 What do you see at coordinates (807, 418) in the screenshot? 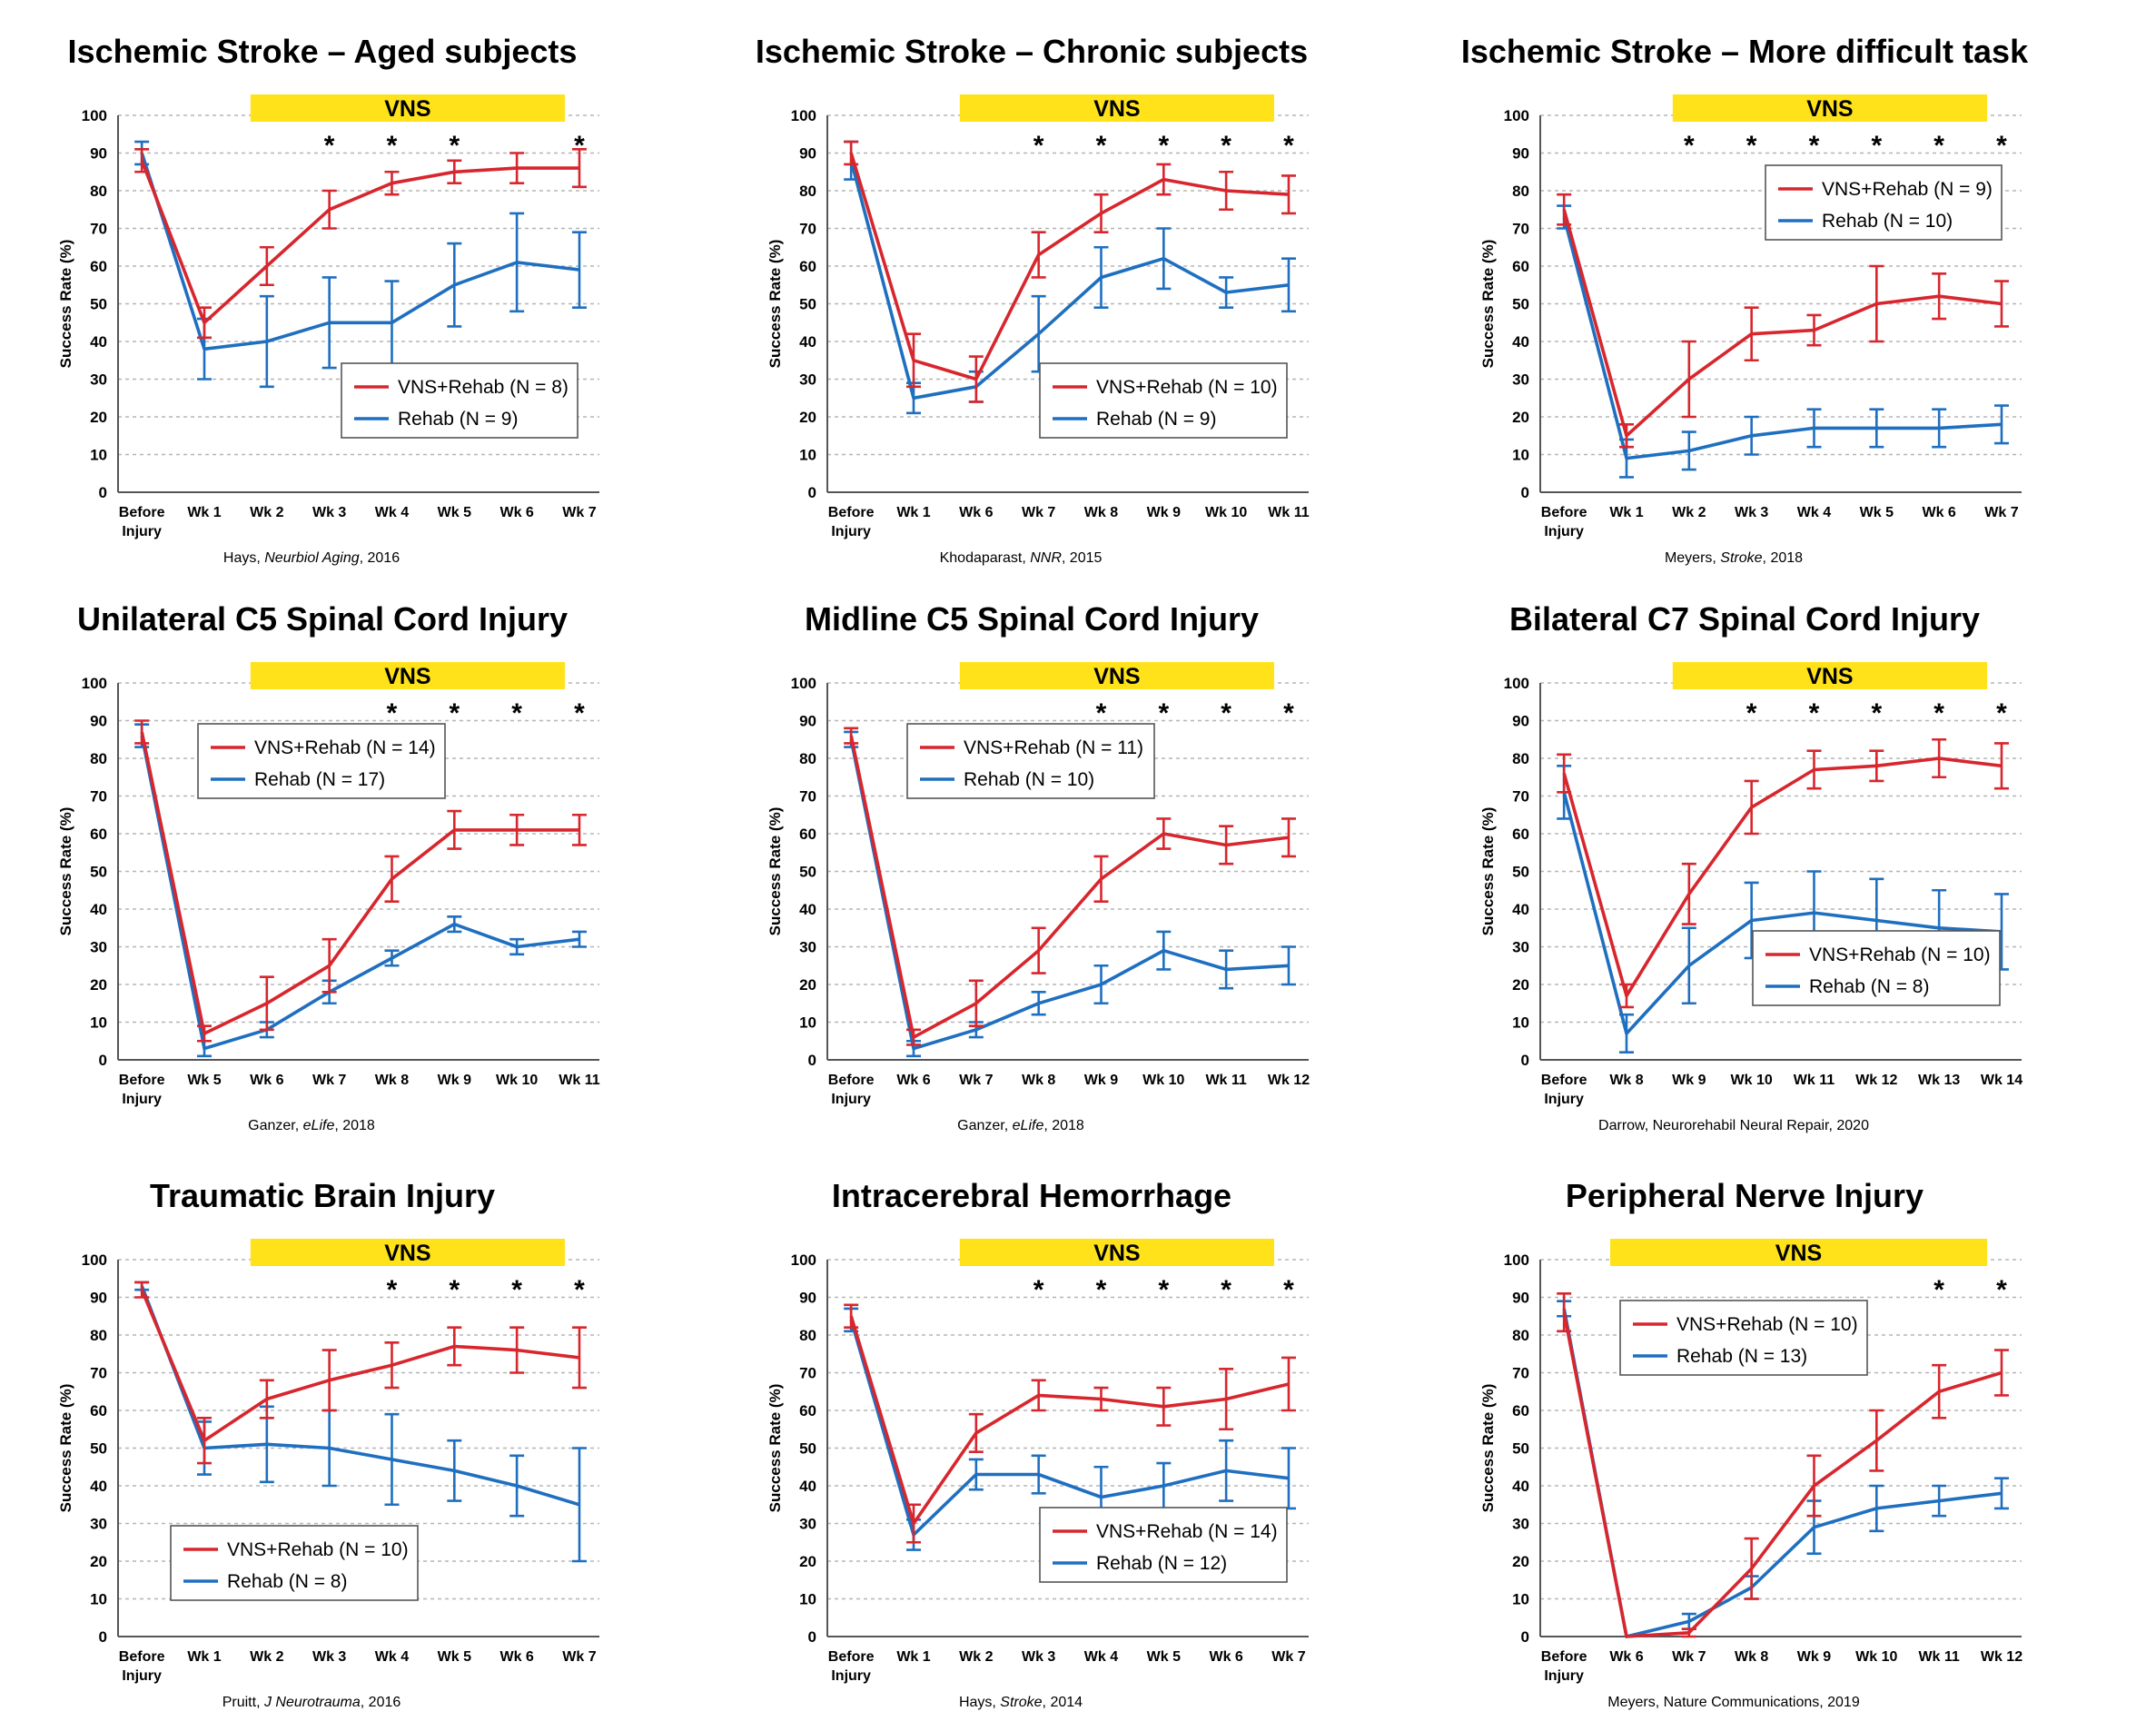
I see `y-tick-label: 20` at bounding box center [807, 418].